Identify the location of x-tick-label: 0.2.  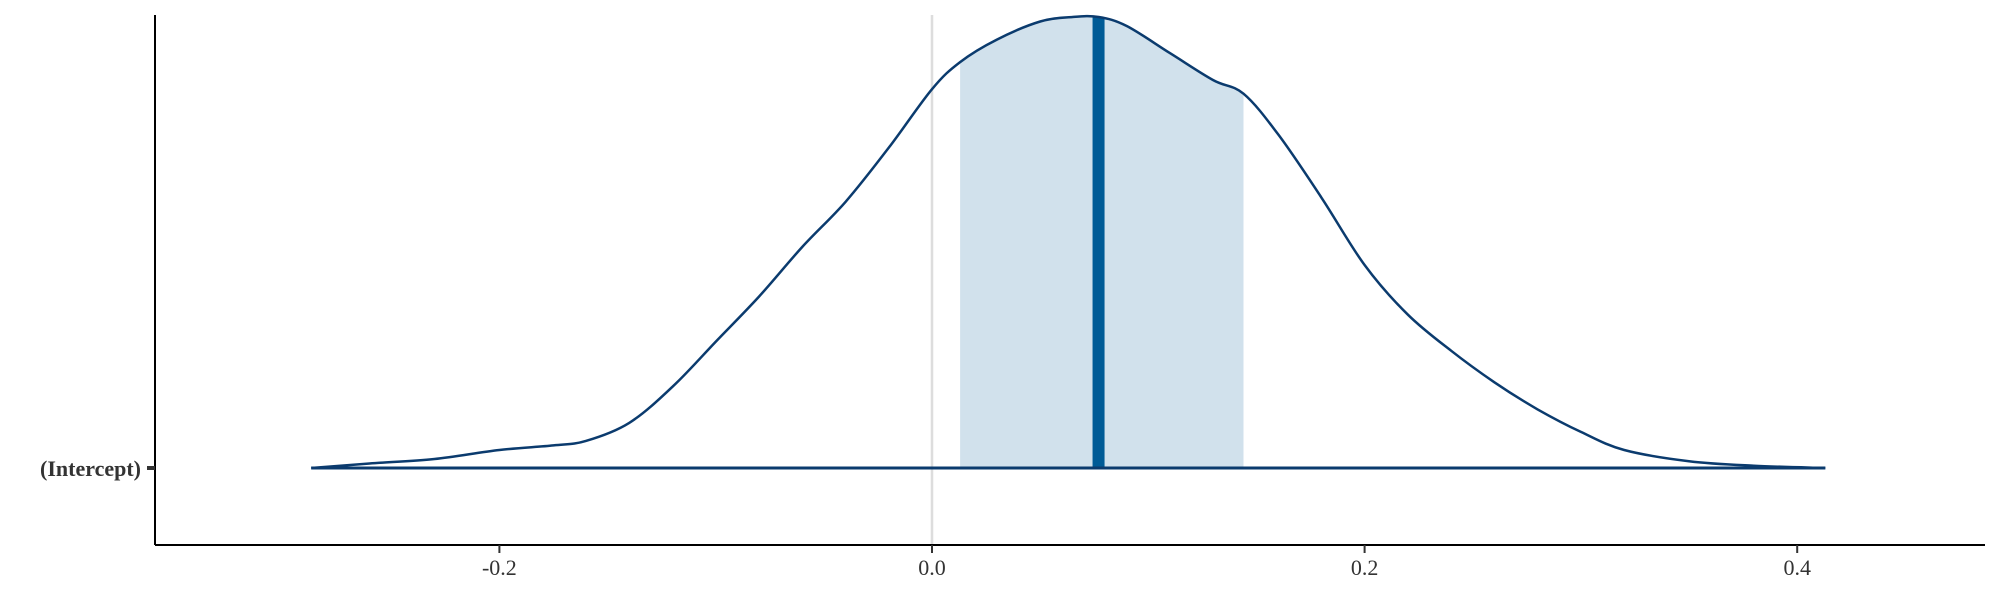
(1365, 567).